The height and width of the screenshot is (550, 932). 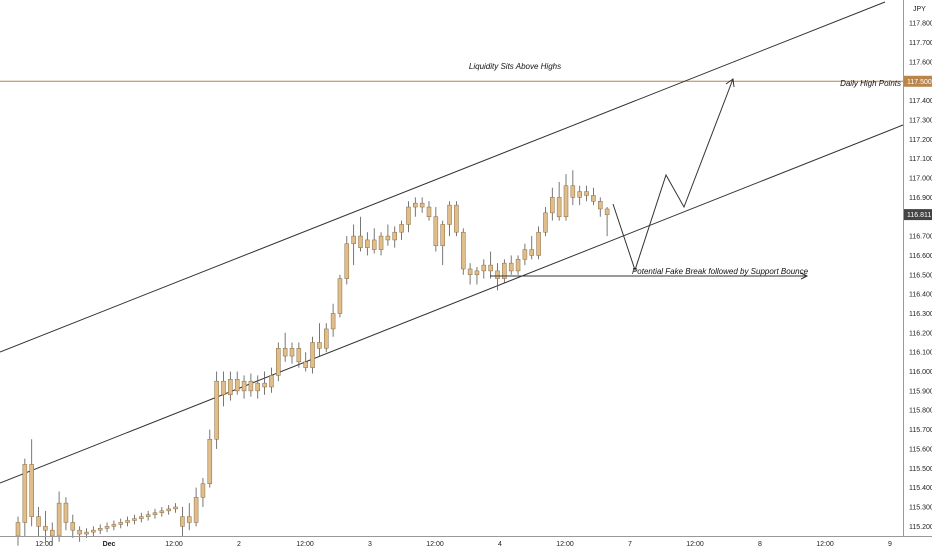 What do you see at coordinates (919, 215) in the screenshot?
I see `current-price-tag-text: 116.811` at bounding box center [919, 215].